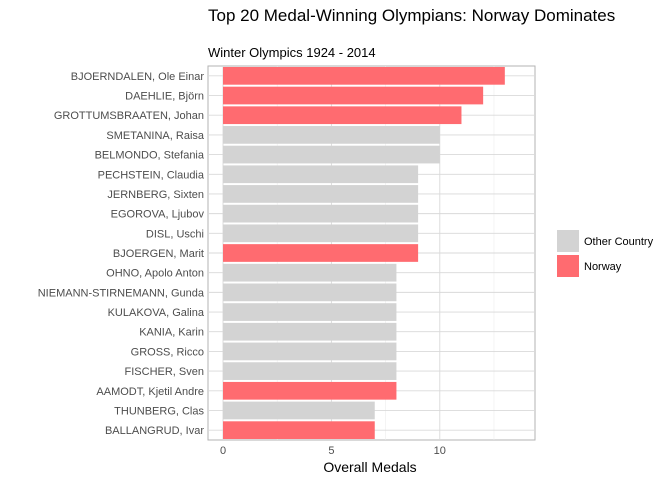 This screenshot has height=480, width=672. Describe the element at coordinates (331, 154) in the screenshot. I see `bar-belmondo` at that location.